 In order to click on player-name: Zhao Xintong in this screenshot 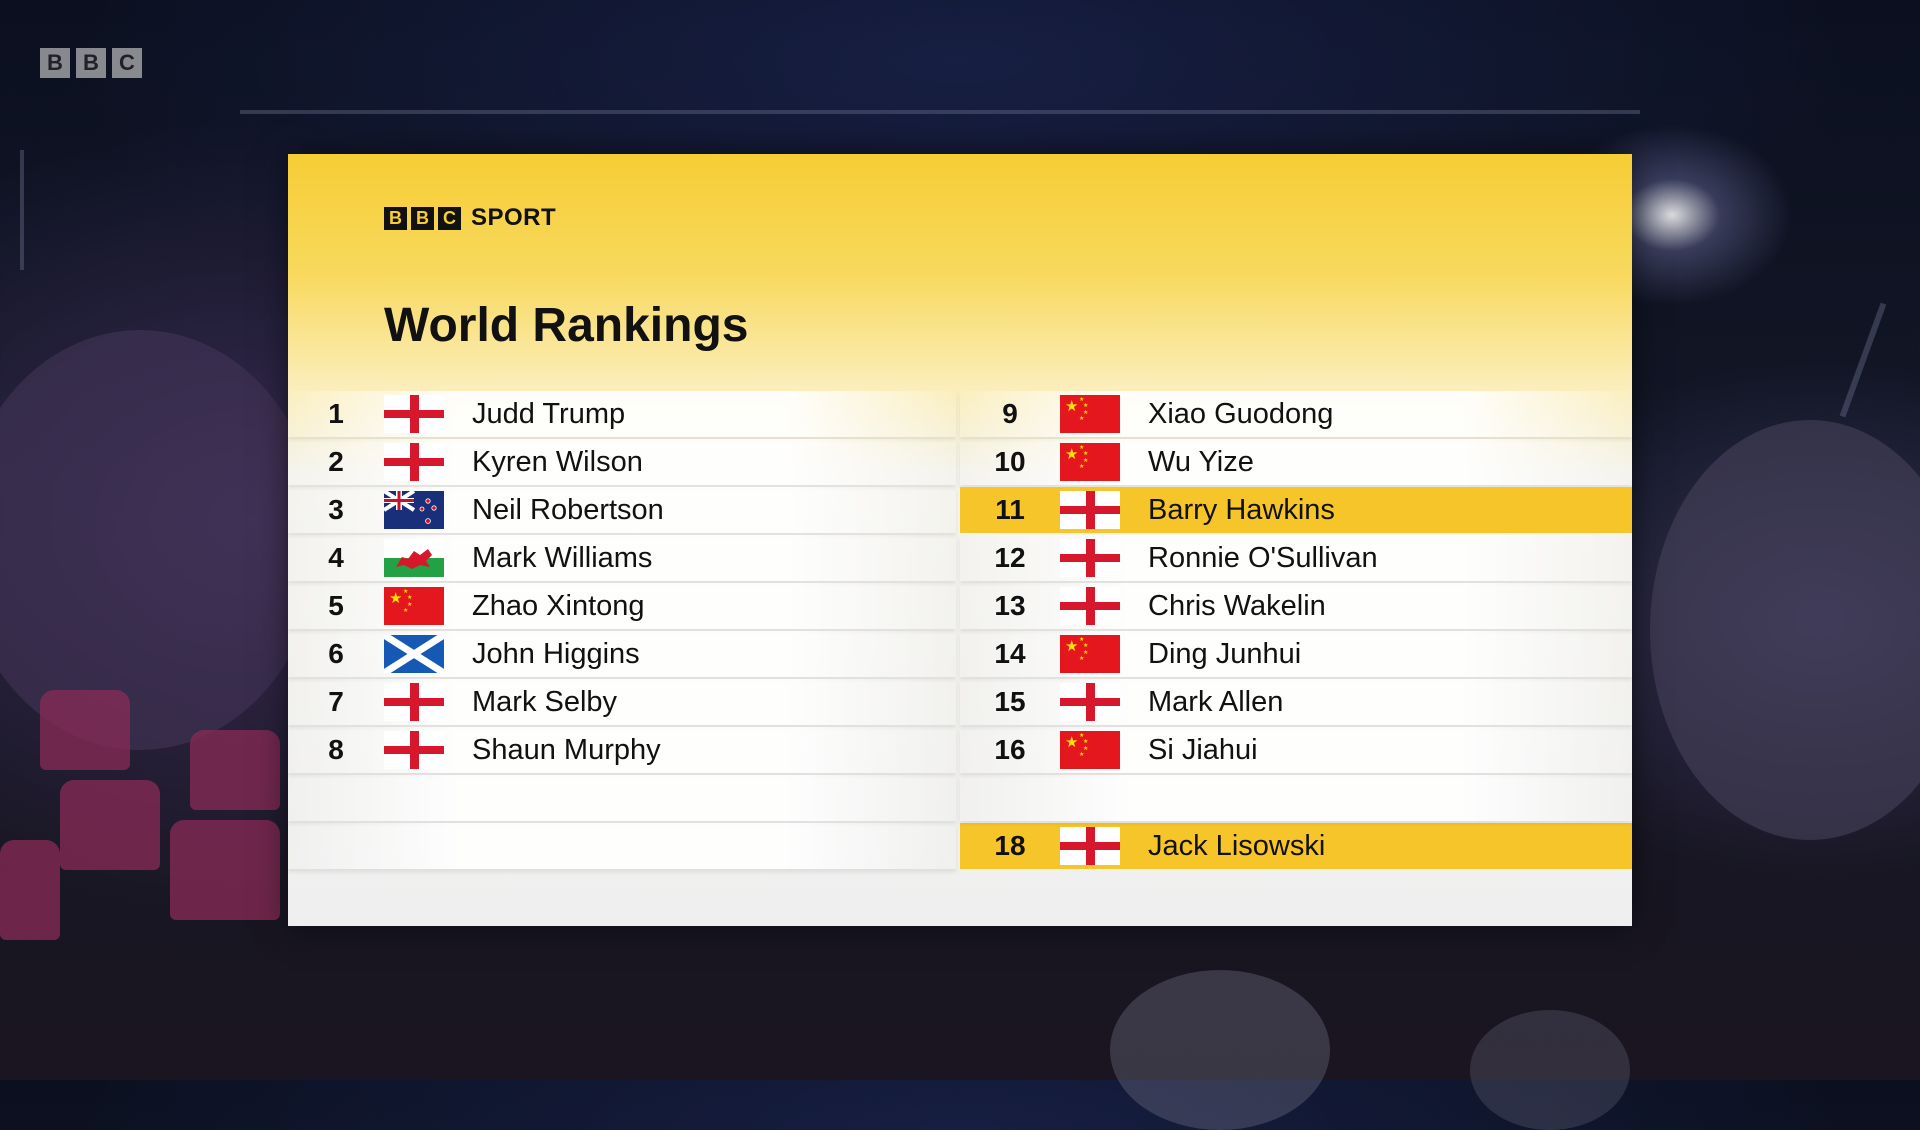, I will do `click(558, 605)`.